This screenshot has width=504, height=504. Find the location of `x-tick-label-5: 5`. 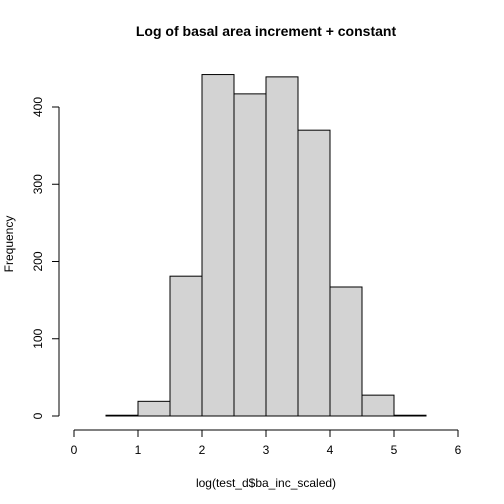

x-tick-label-5: 5 is located at coordinates (394, 450).